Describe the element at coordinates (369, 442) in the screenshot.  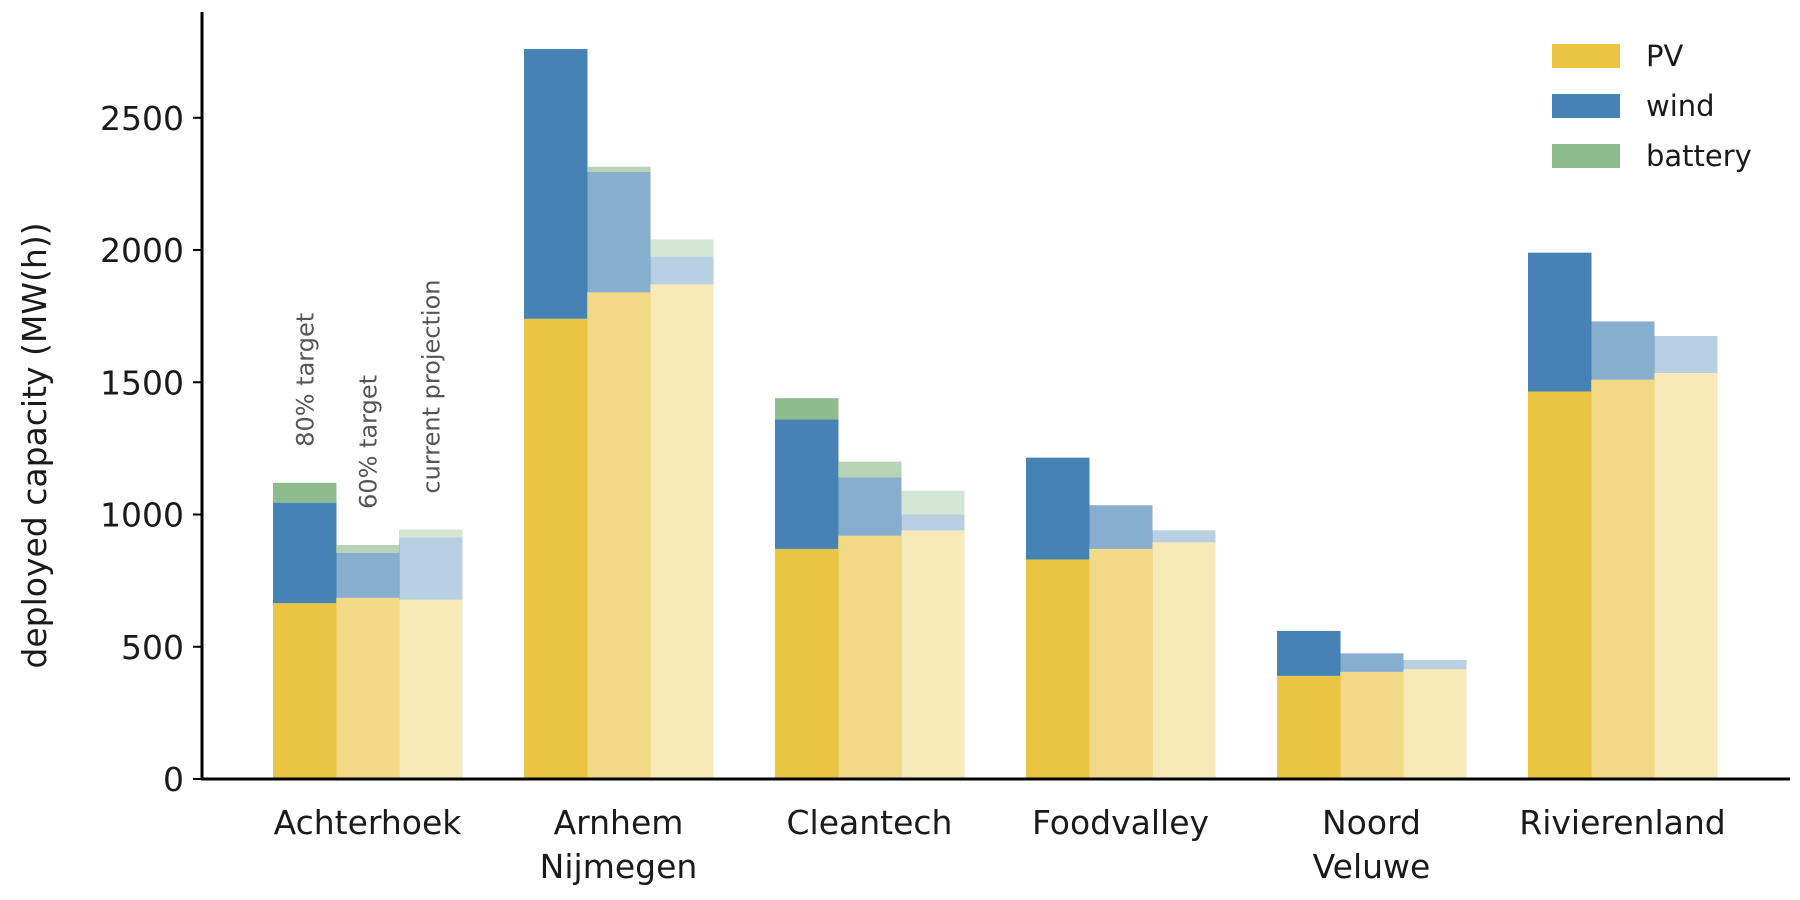
I see `scenario-label: 60% target` at that location.